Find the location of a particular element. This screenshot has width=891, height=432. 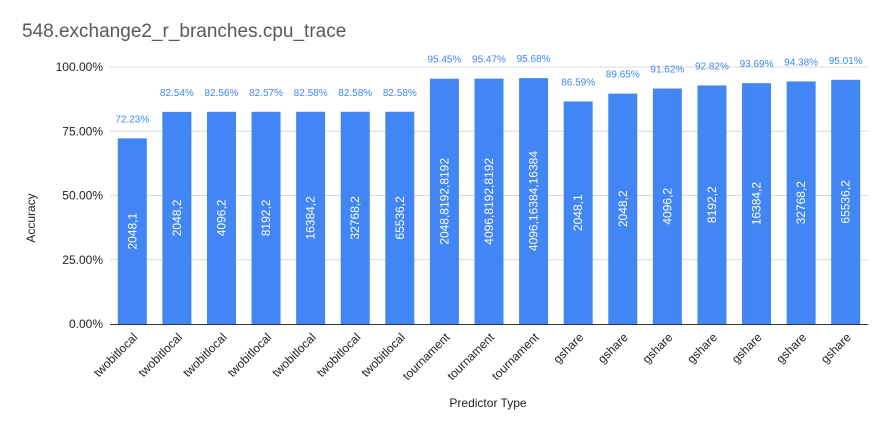

bar-value-label: 82.57% is located at coordinates (266, 93).